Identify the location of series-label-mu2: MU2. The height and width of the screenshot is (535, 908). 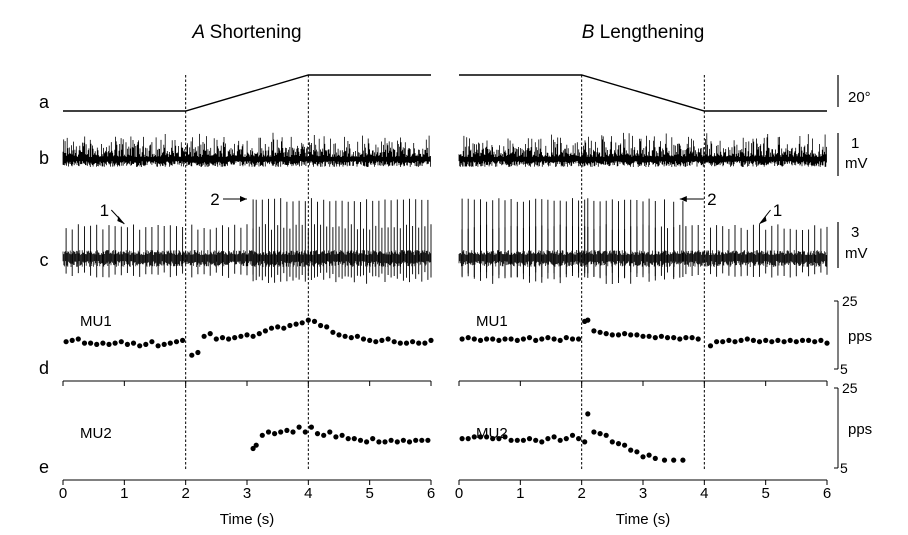
(96, 433).